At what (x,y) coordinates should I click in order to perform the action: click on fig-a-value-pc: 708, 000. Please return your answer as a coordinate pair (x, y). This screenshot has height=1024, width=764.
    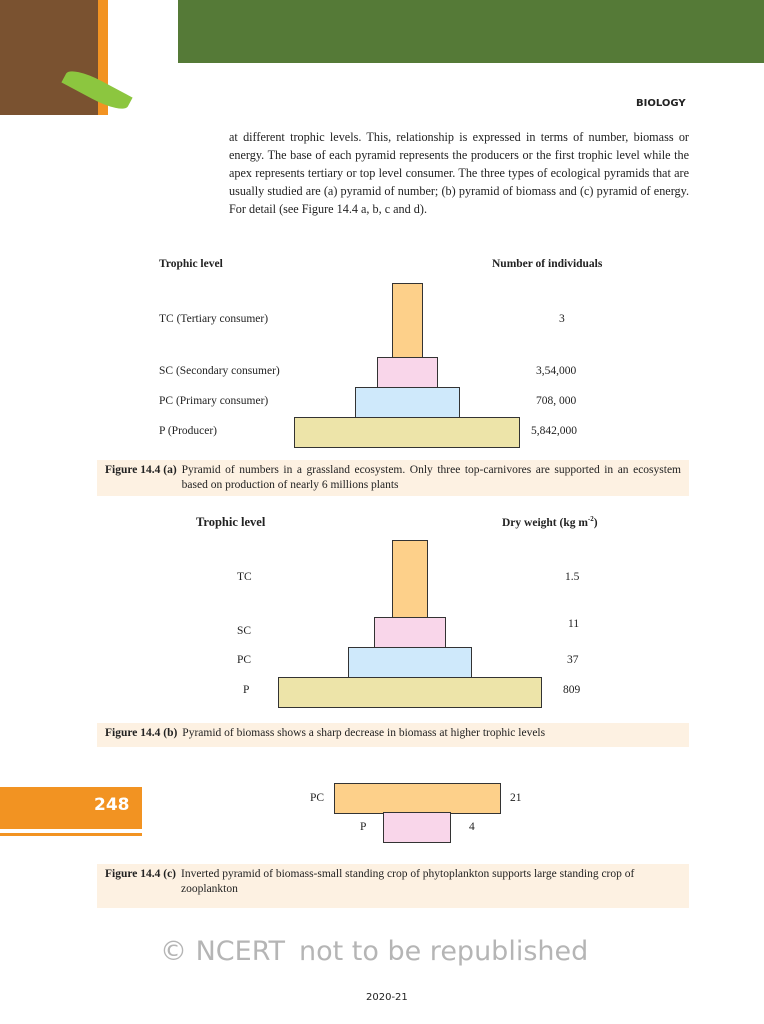
    Looking at the image, I should click on (556, 401).